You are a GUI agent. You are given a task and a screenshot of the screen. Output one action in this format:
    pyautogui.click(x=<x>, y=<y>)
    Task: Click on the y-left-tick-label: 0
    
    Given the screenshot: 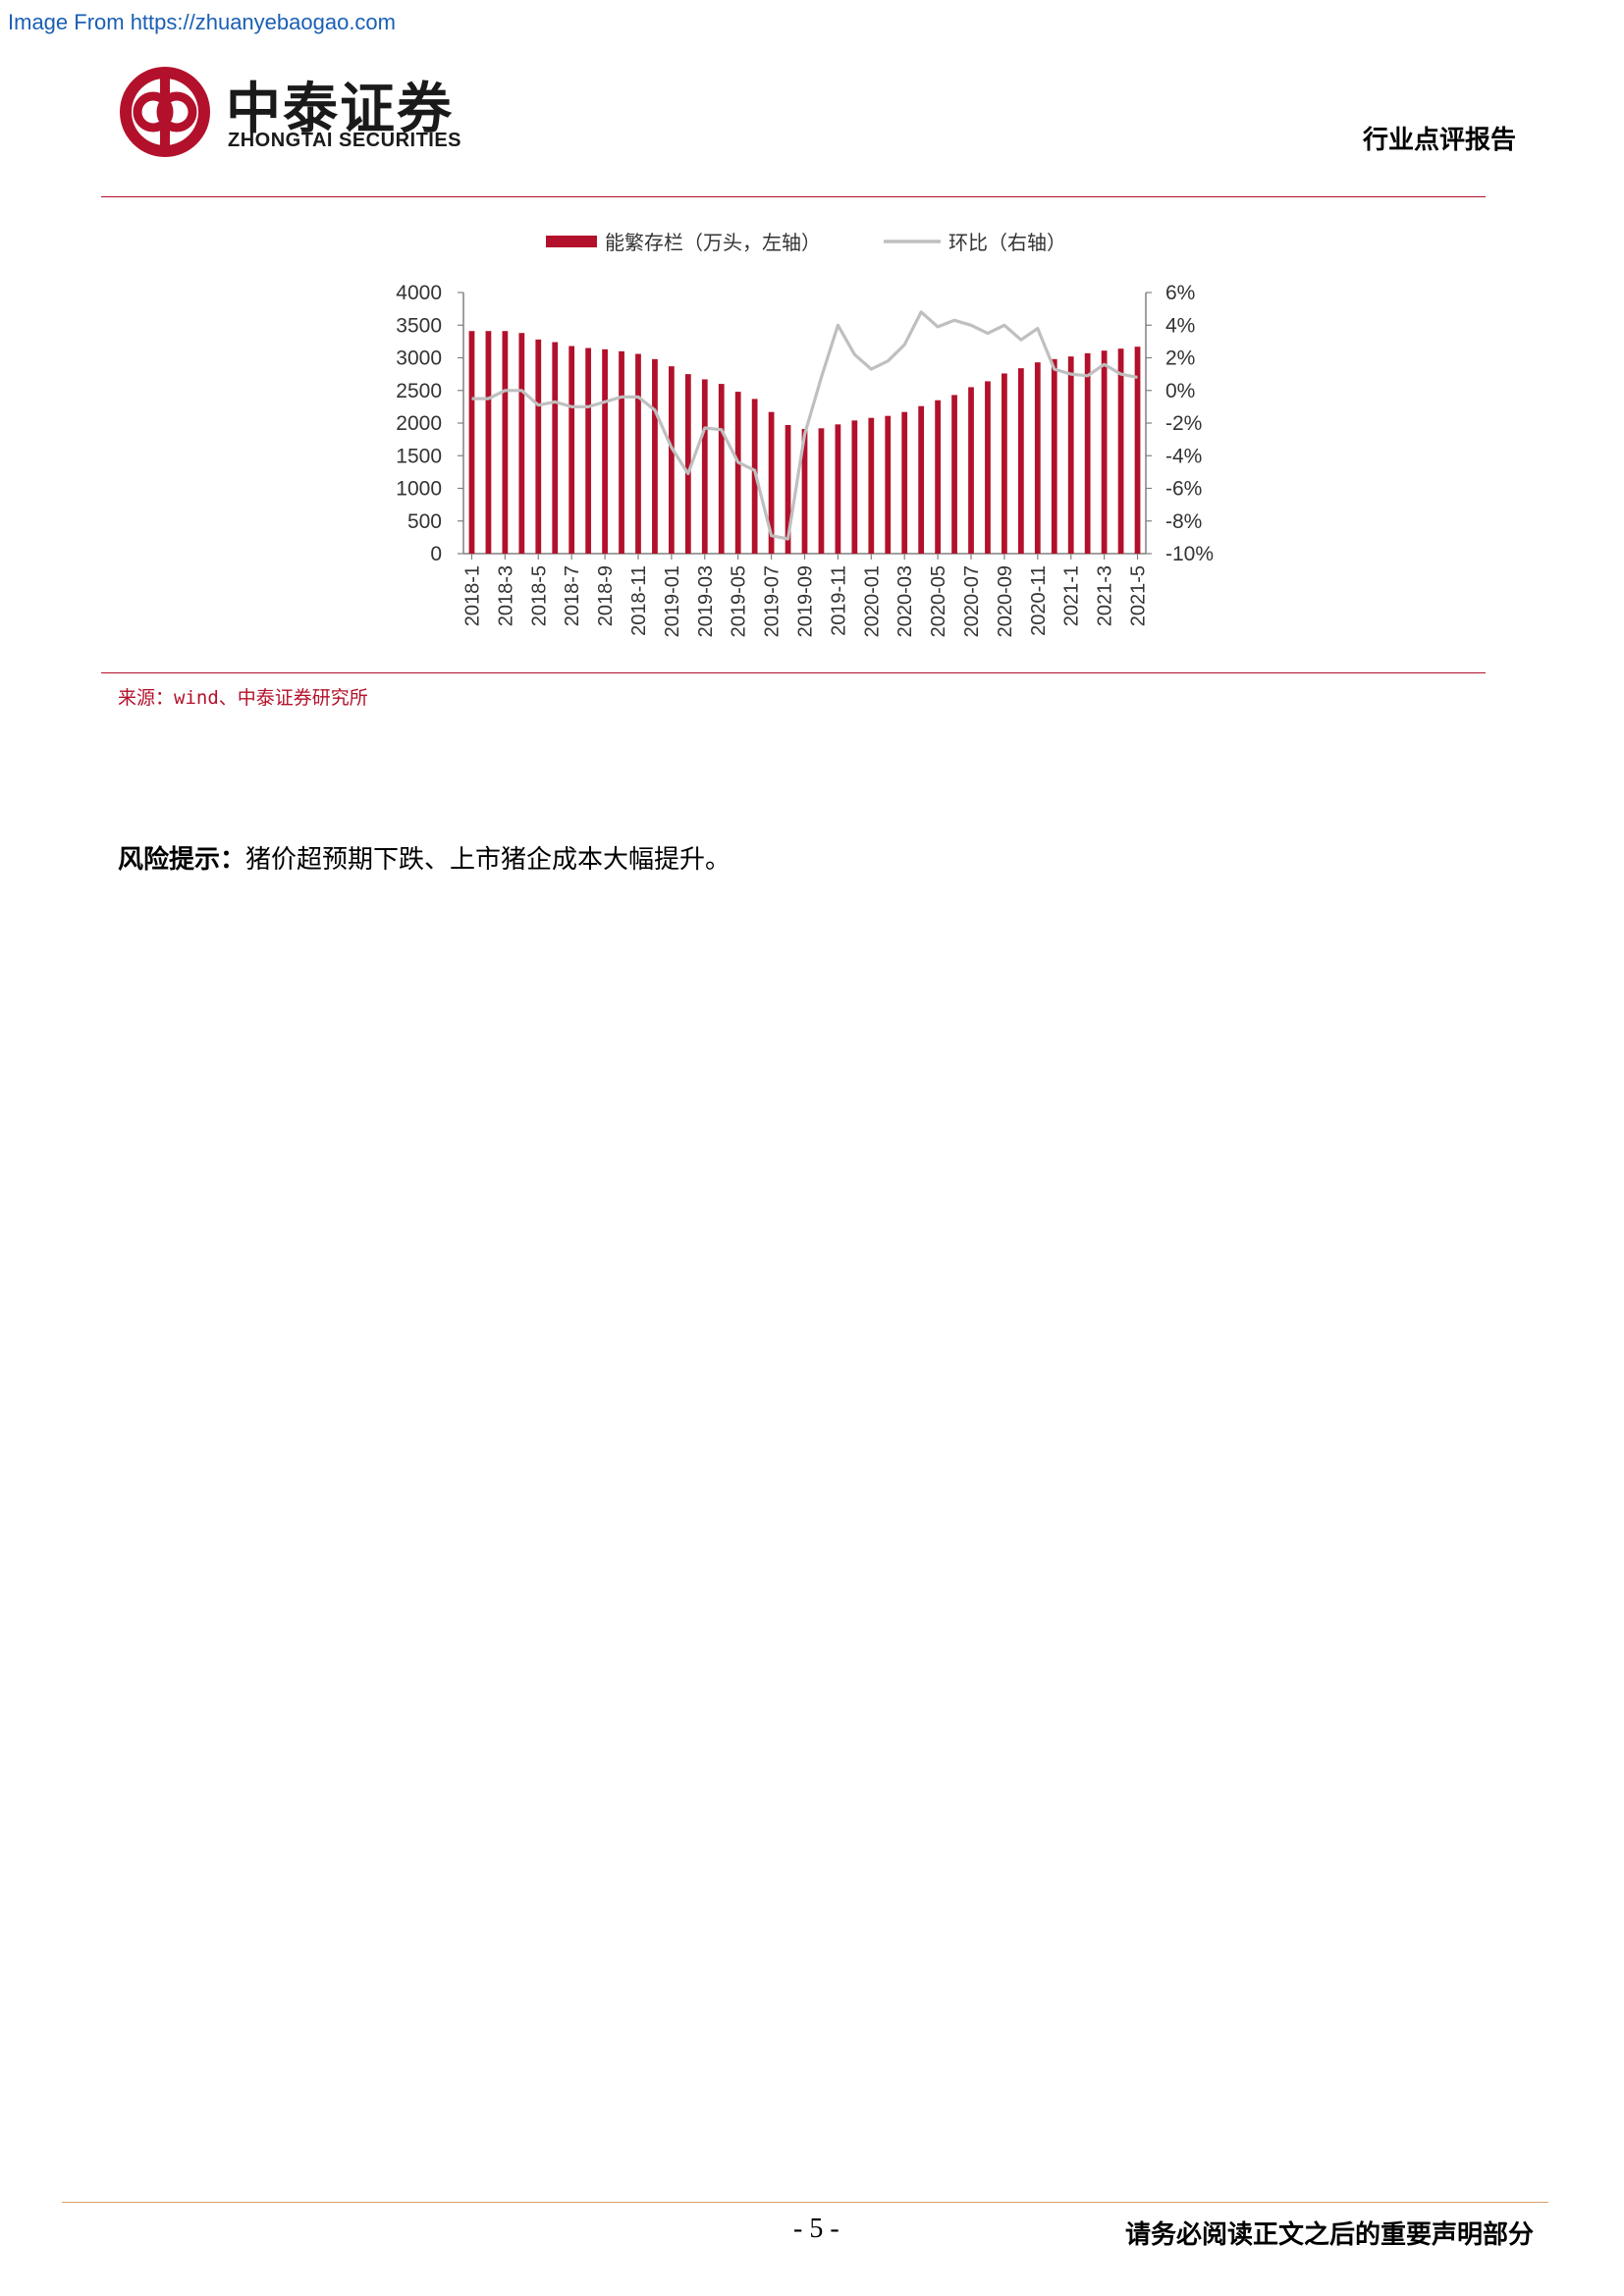 What is the action you would take?
    pyautogui.click(x=436, y=554)
    